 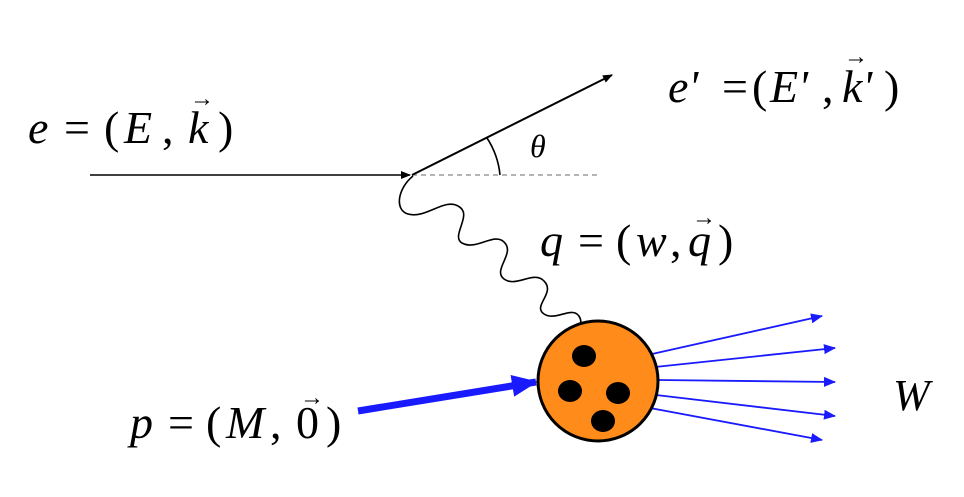 I want to click on svg-text: E, so click(x=137, y=127).